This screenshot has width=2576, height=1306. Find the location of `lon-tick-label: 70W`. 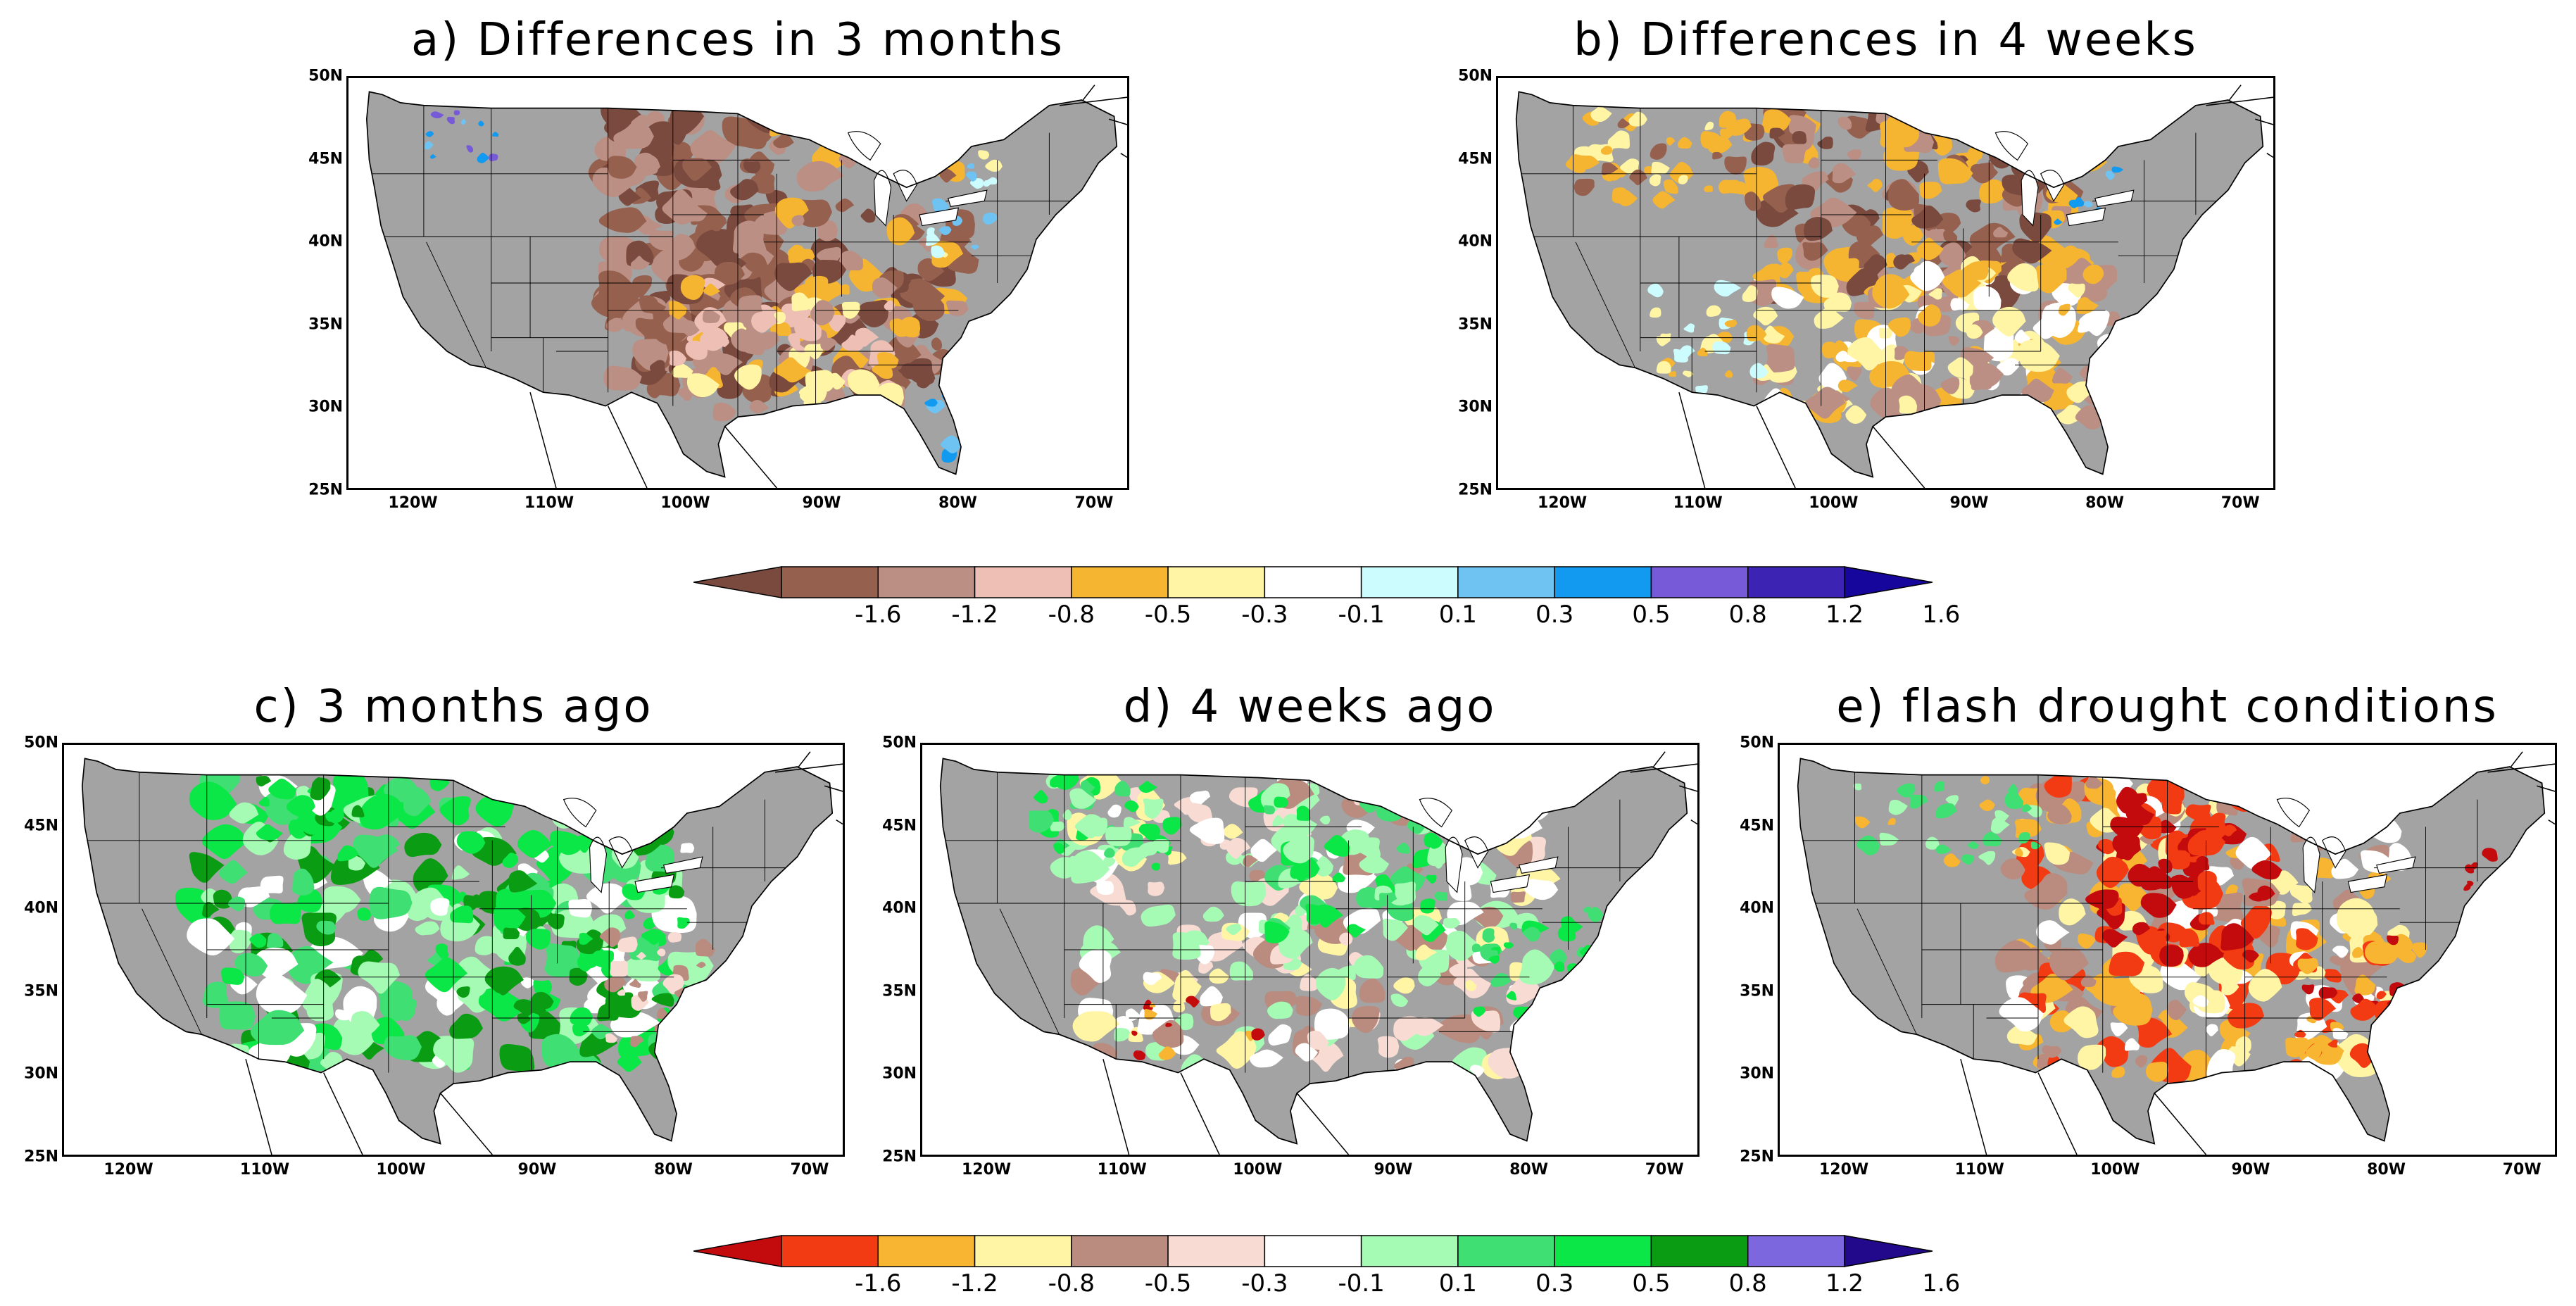

lon-tick-label: 70W is located at coordinates (810, 1170).